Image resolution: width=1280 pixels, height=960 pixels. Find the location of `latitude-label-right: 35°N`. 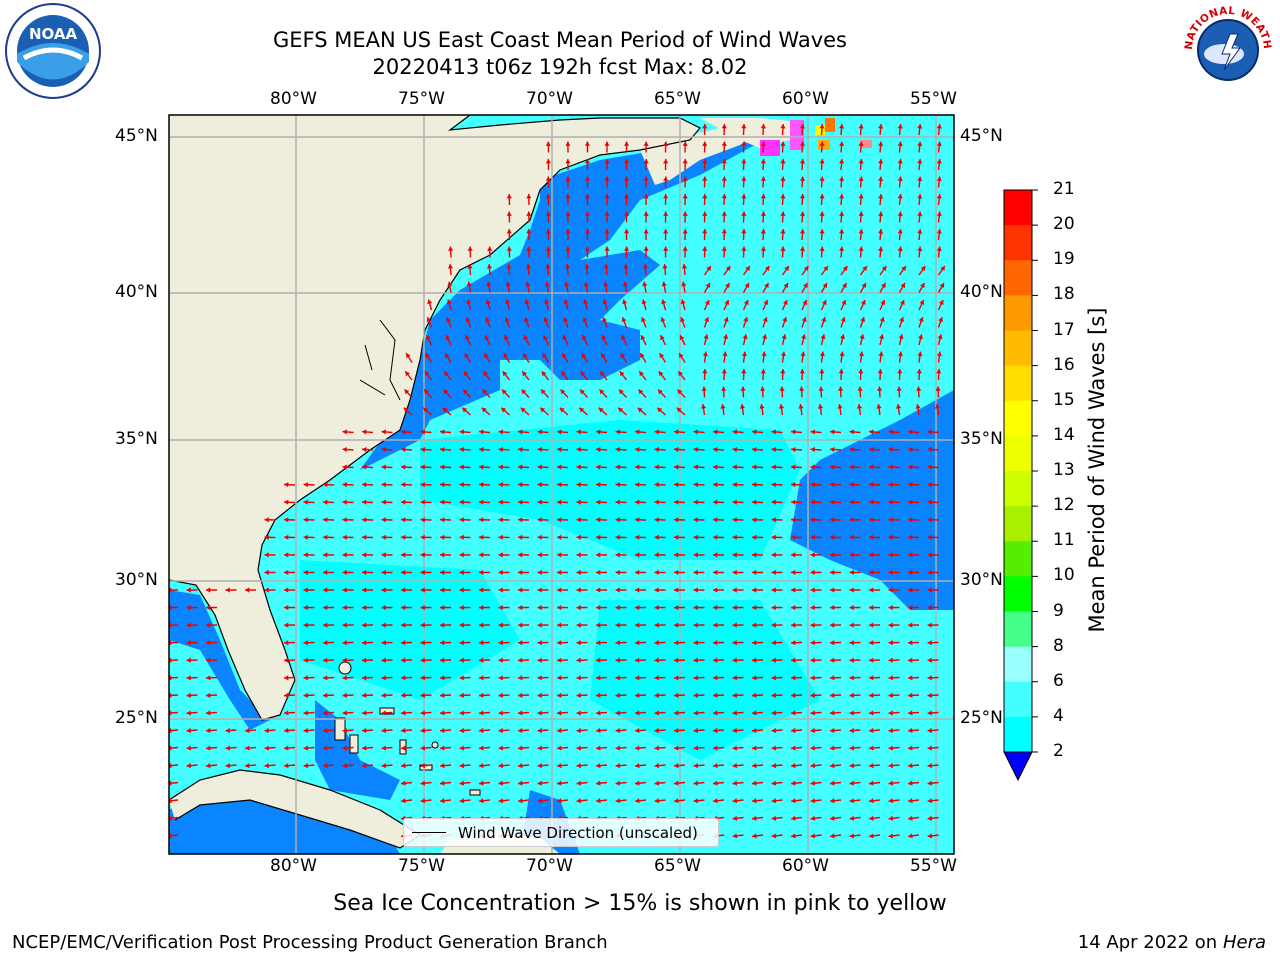

latitude-label-right: 35°N is located at coordinates (981, 439).